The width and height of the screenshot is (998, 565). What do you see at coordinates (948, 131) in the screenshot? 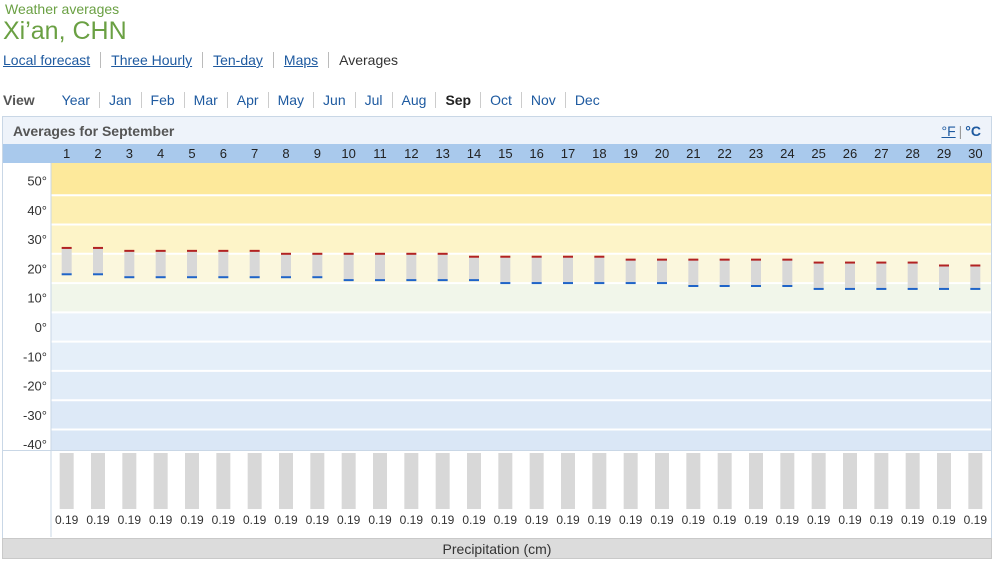
I see `unit-fahrenheit-link: °F` at bounding box center [948, 131].